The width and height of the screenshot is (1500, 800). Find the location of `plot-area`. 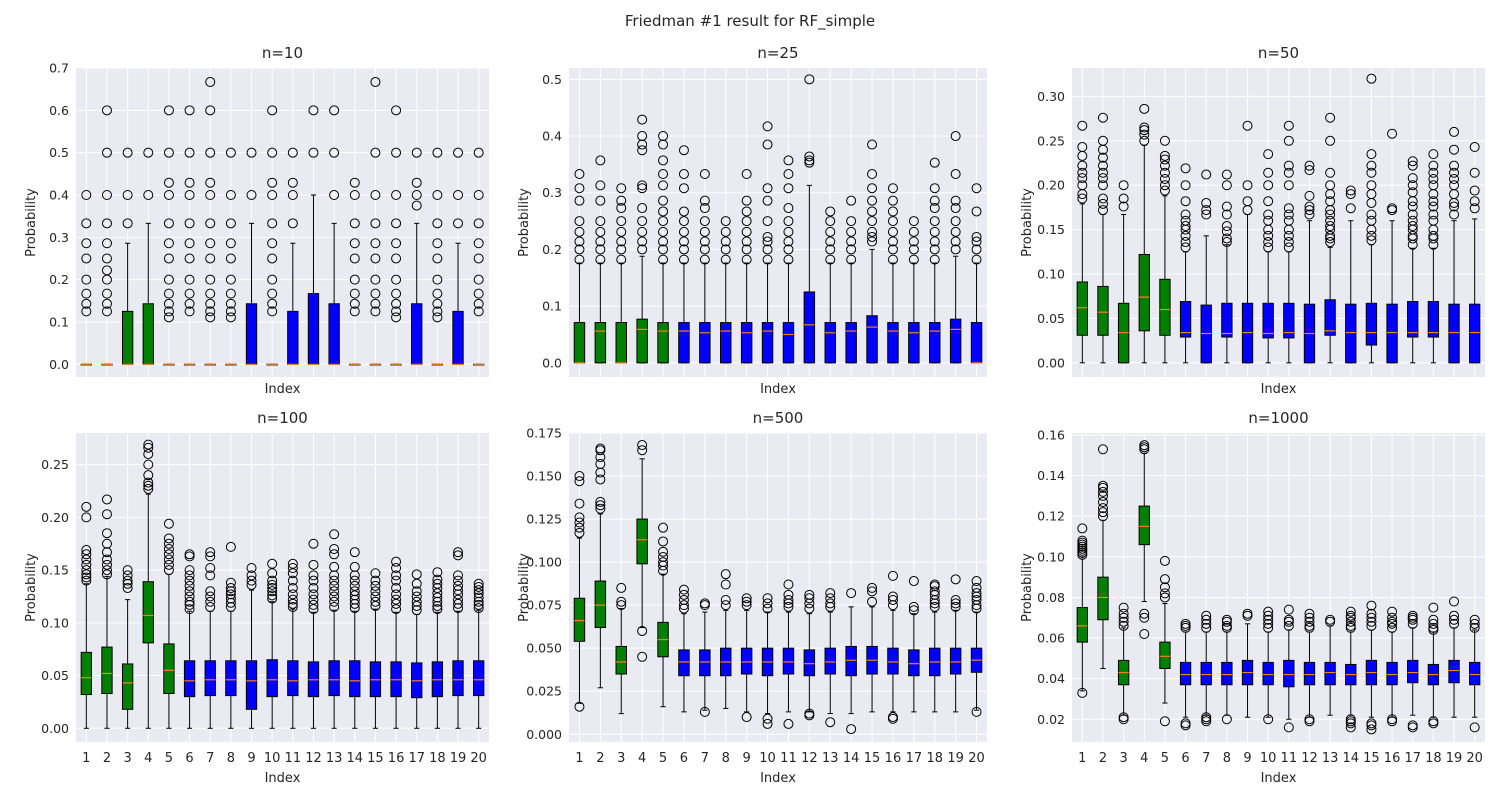

plot-area is located at coordinates (282, 222).